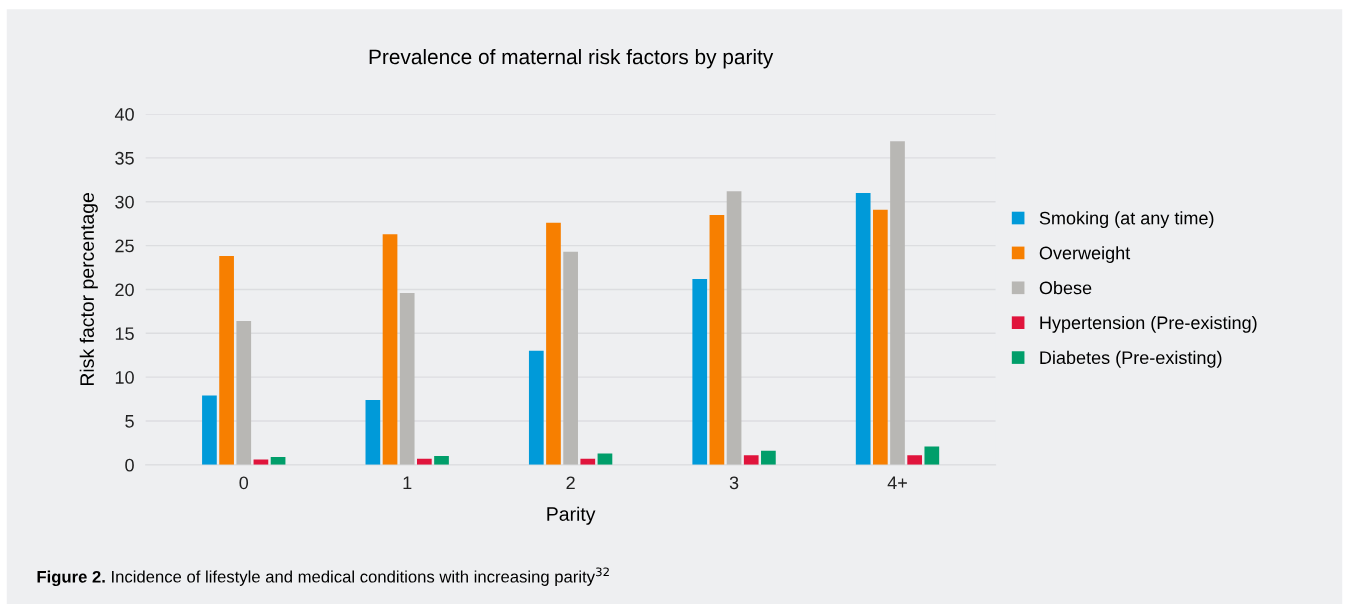  I want to click on legend-label: Overweight, so click(1085, 254).